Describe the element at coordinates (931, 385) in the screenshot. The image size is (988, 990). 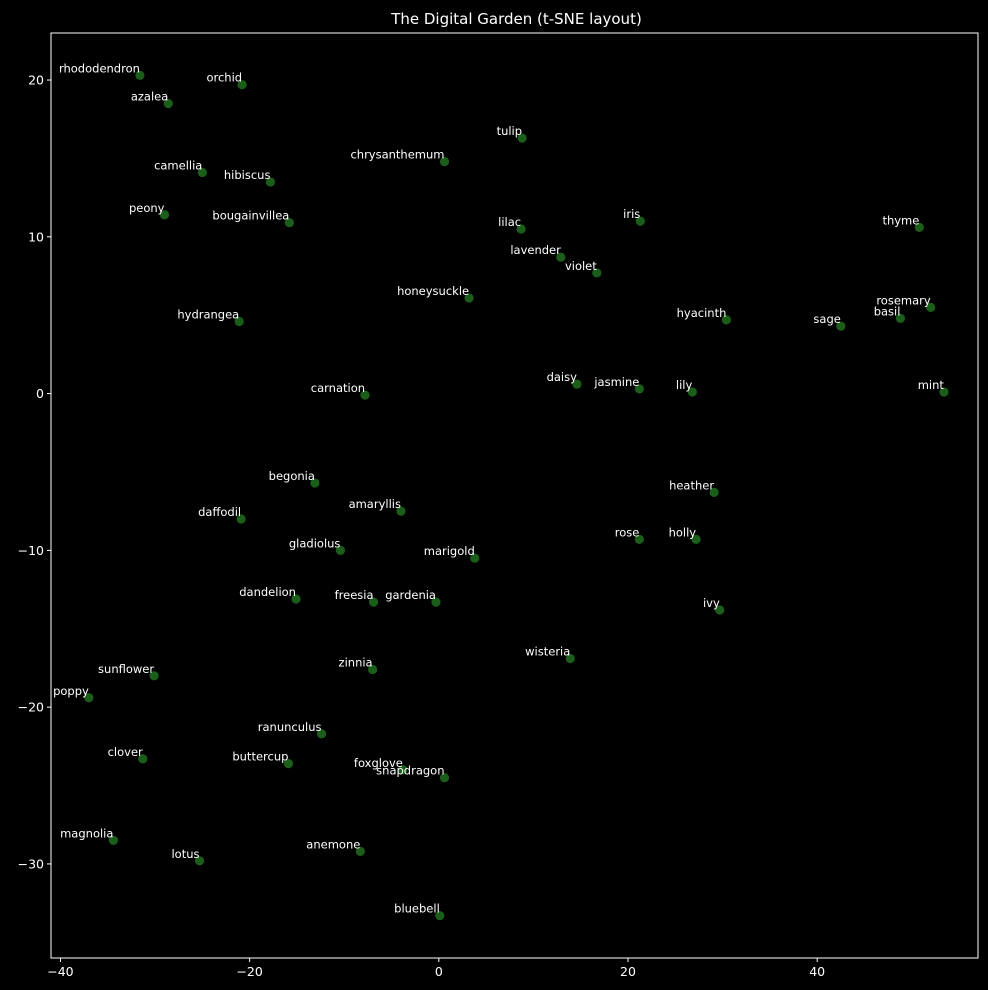
I see `point-label: mint` at that location.